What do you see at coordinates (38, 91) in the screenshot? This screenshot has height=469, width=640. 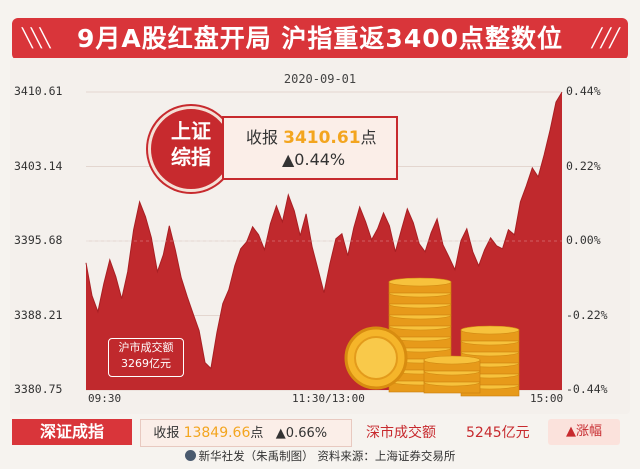 I see `y-left-tick: 3410.61` at bounding box center [38, 91].